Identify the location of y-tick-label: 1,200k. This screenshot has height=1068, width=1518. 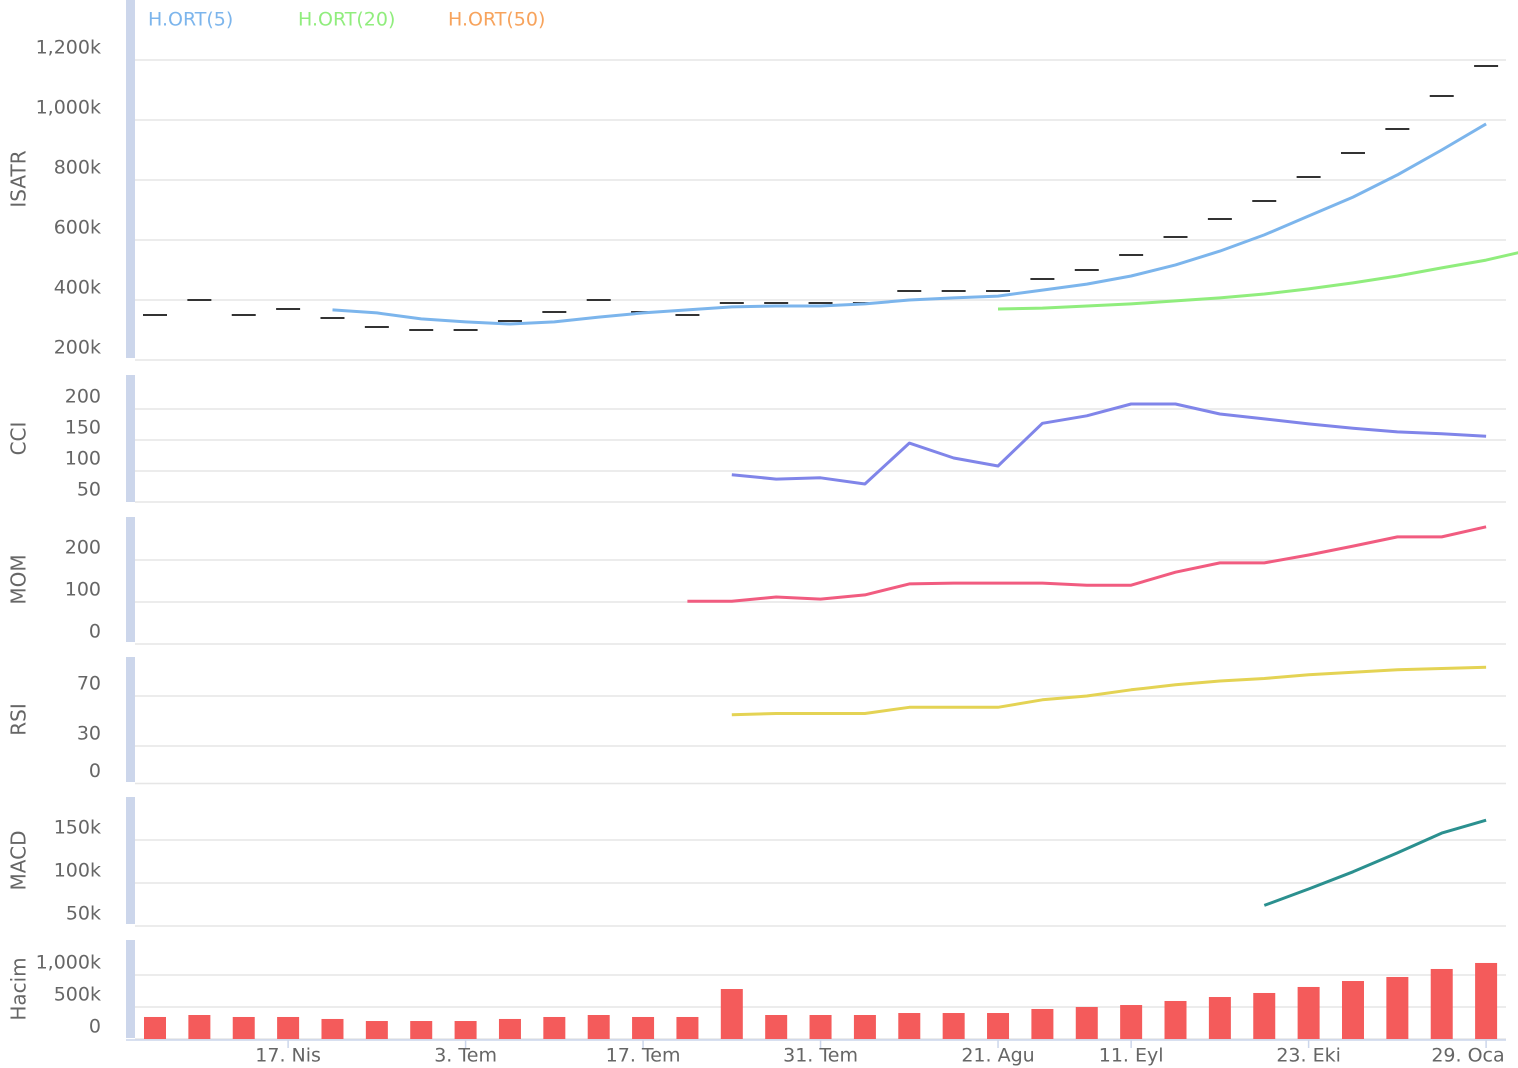
(68, 48).